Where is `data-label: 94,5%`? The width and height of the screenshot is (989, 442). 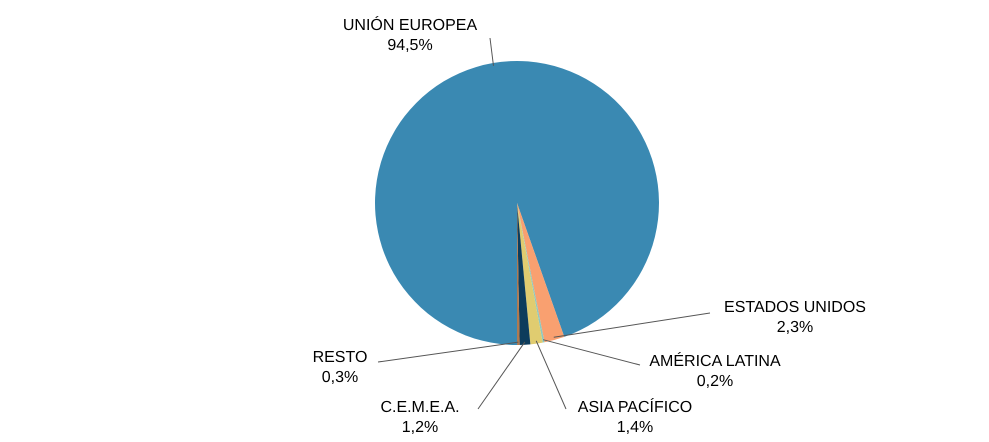 data-label: 94,5% is located at coordinates (410, 45).